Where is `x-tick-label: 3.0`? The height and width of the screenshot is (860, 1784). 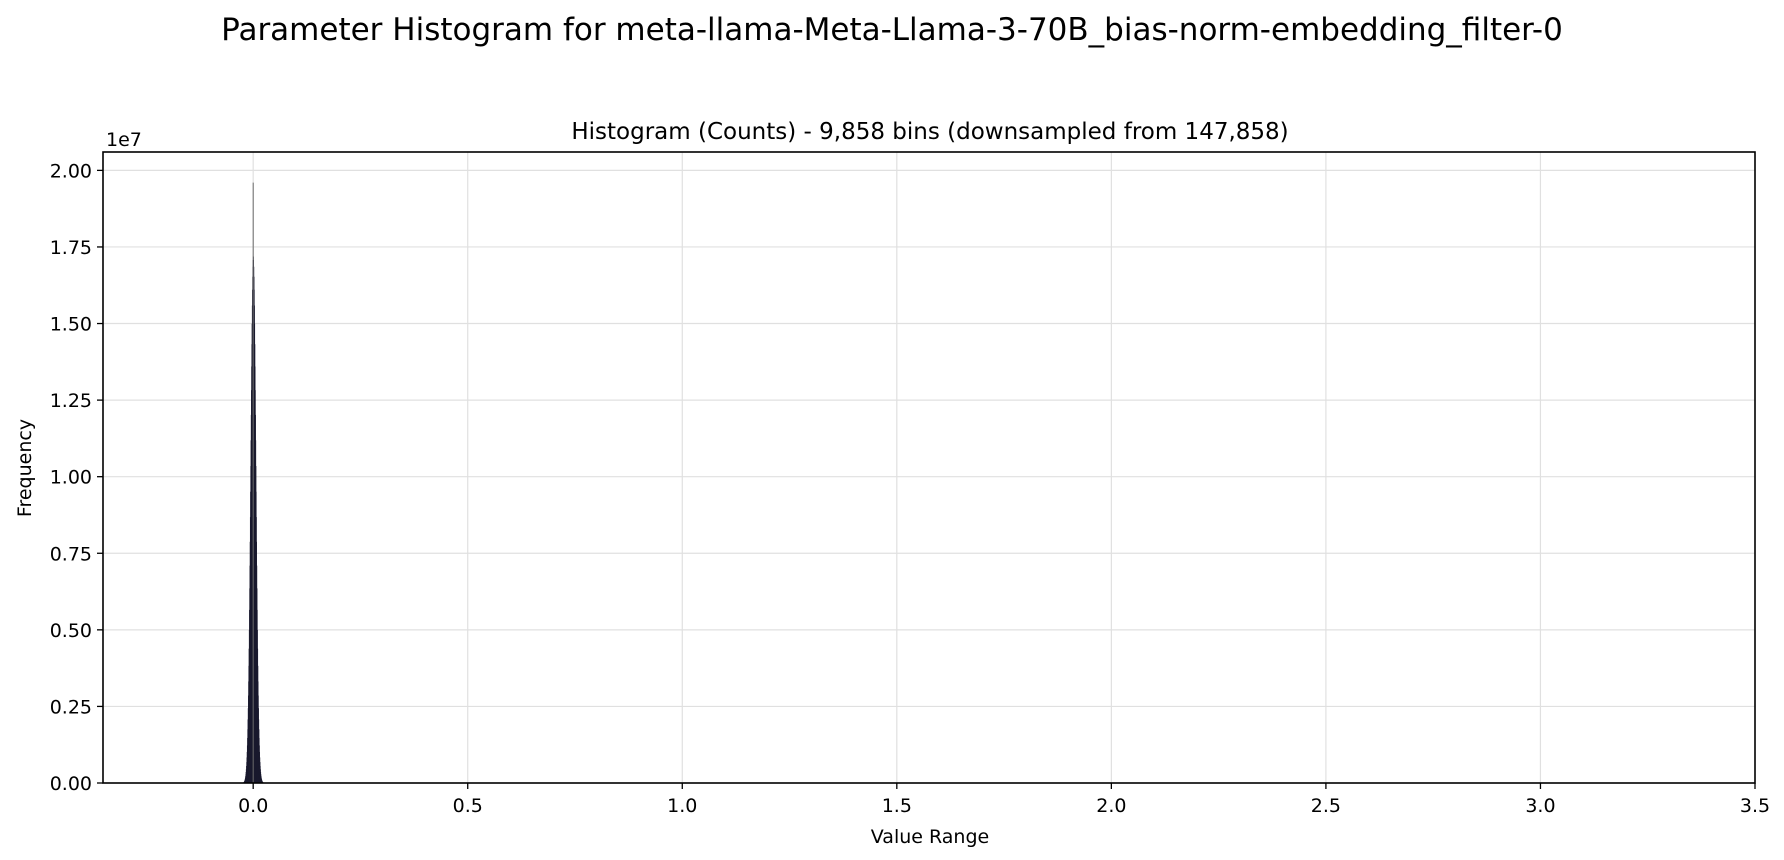 x-tick-label: 3.0 is located at coordinates (1540, 806).